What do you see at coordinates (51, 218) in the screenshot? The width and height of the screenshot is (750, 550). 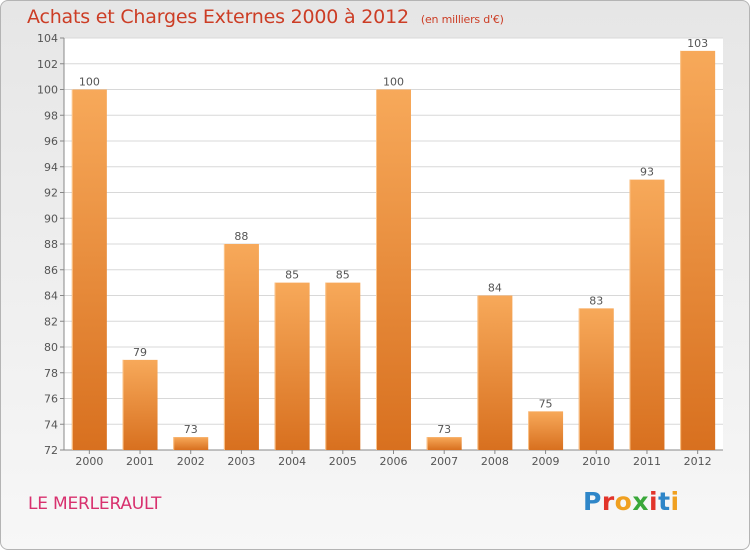 I see `y-tick-label: 90` at bounding box center [51, 218].